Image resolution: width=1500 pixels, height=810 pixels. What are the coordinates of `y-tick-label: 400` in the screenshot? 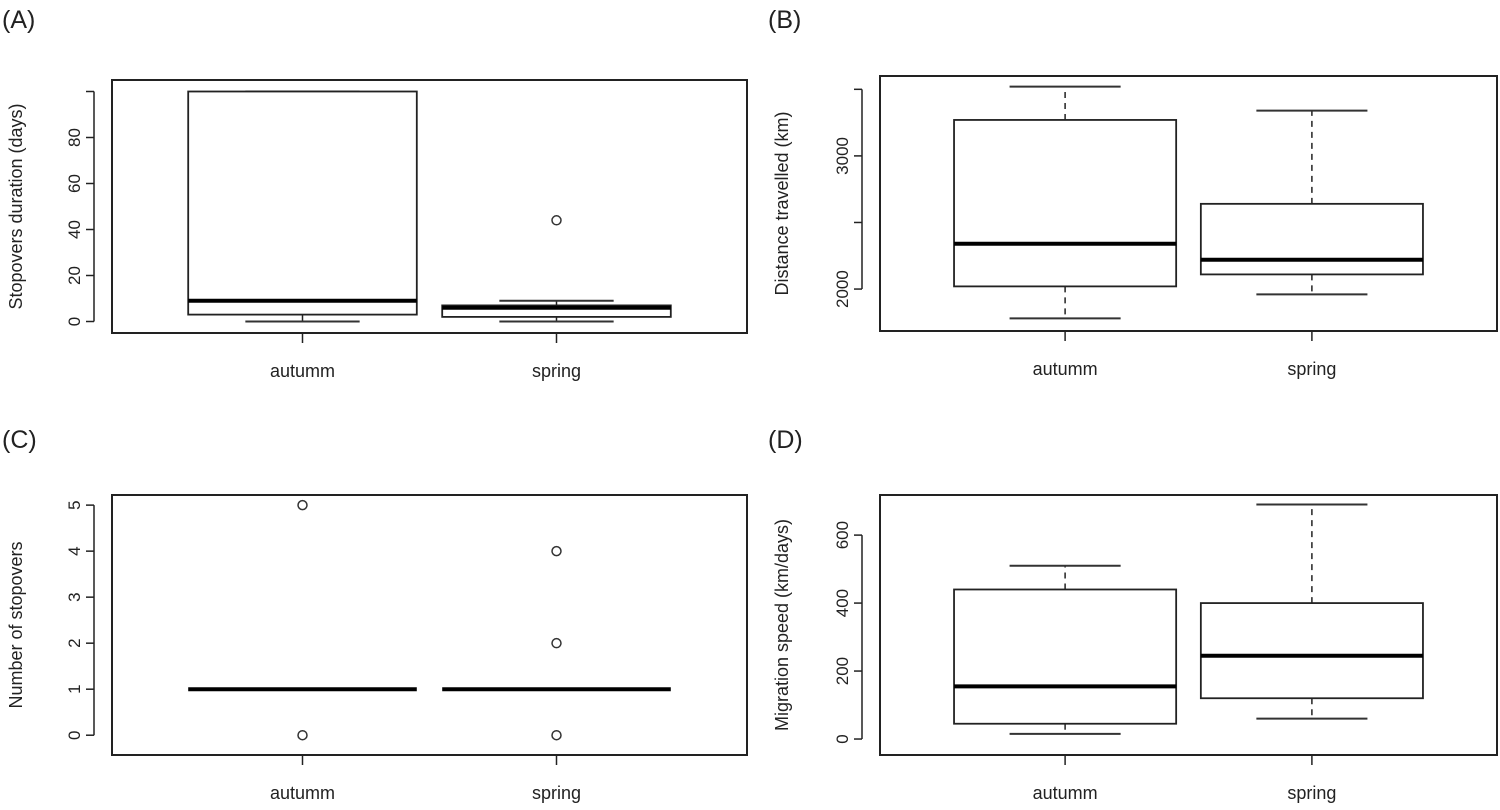 It's located at (842, 603).